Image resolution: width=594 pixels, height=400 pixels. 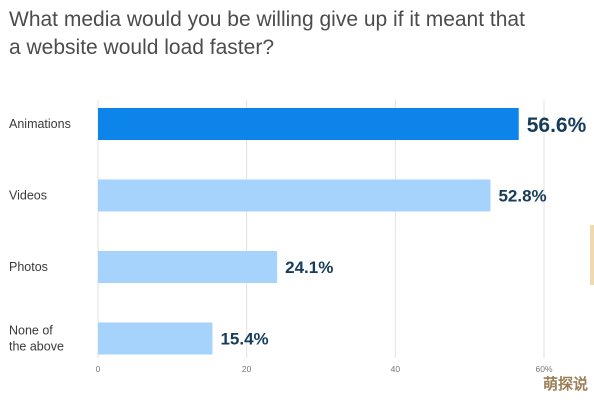 I want to click on value-label-0: 56.6%, so click(x=557, y=125).